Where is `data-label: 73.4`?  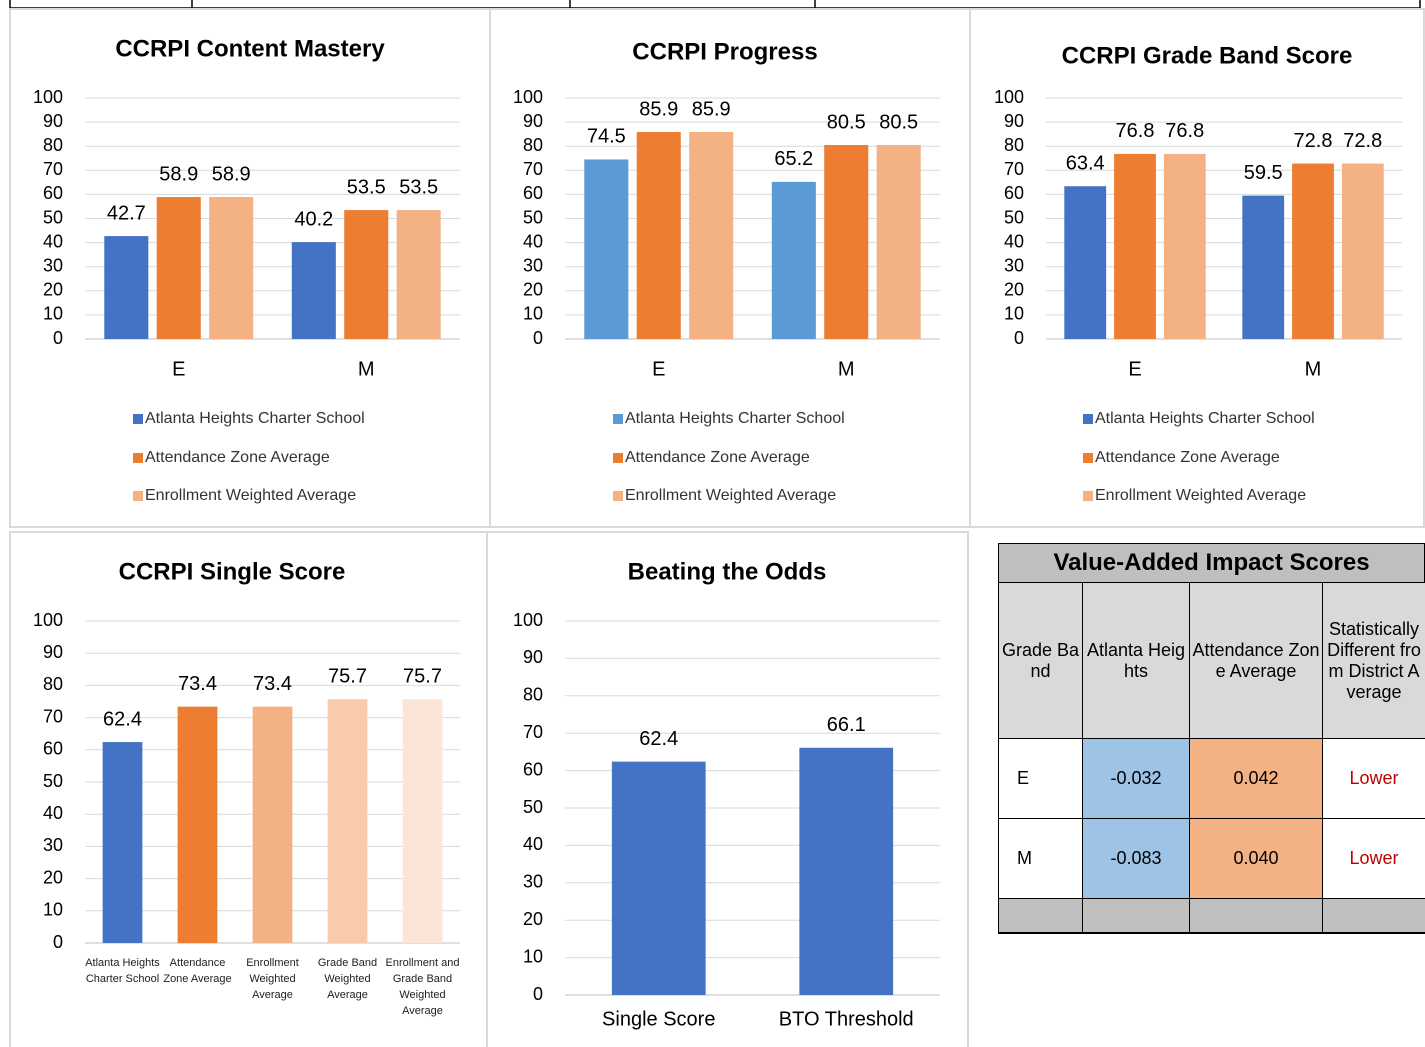
data-label: 73.4 is located at coordinates (272, 684).